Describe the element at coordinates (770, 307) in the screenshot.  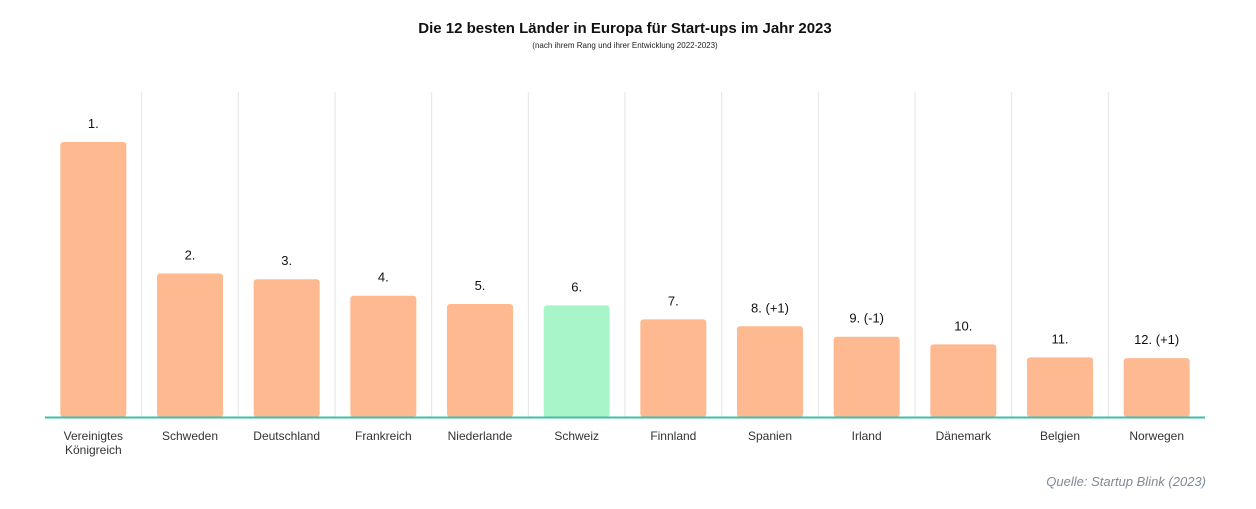
I see `data-label: 8. (+1)` at that location.